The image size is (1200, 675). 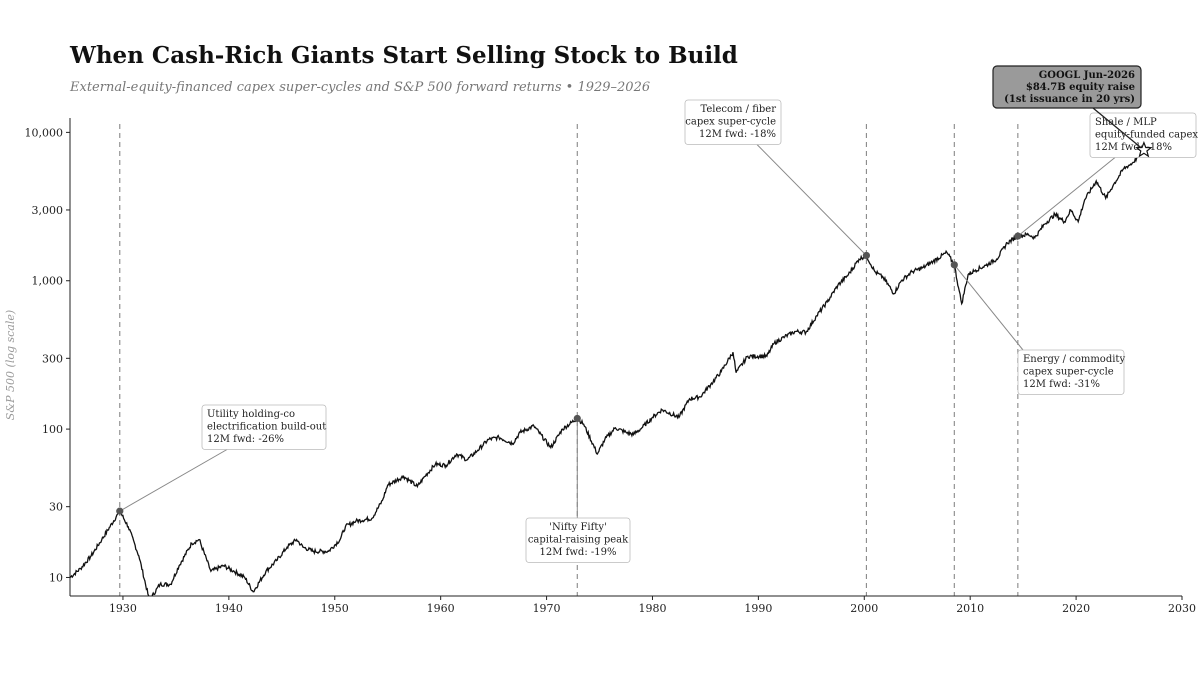 What do you see at coordinates (335, 608) in the screenshot?
I see `x-tick-label: 1950` at bounding box center [335, 608].